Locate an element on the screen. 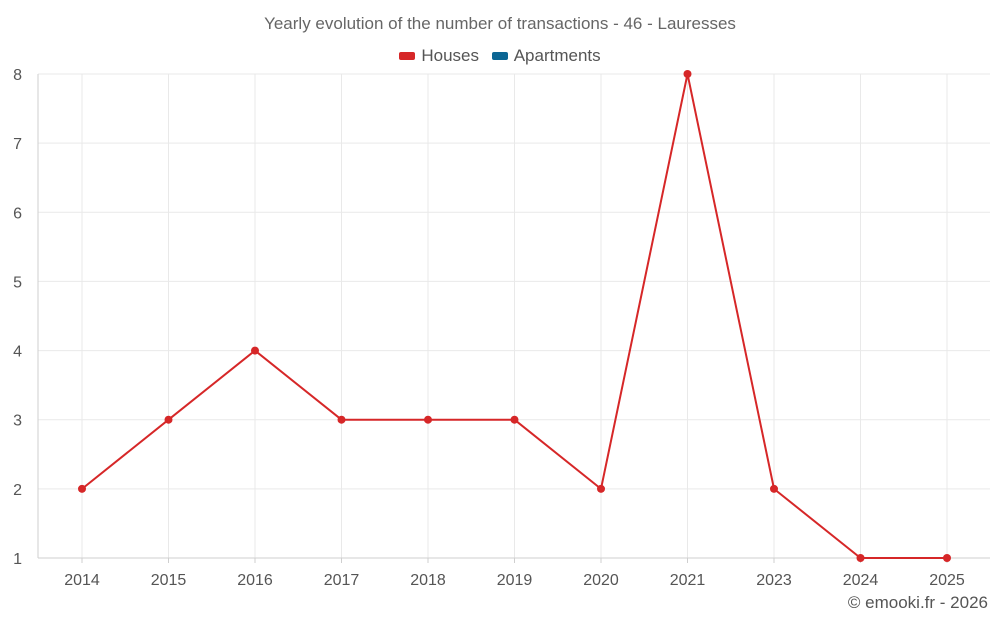 The width and height of the screenshot is (1000, 625). x-tick-label: 2014 is located at coordinates (82, 580).